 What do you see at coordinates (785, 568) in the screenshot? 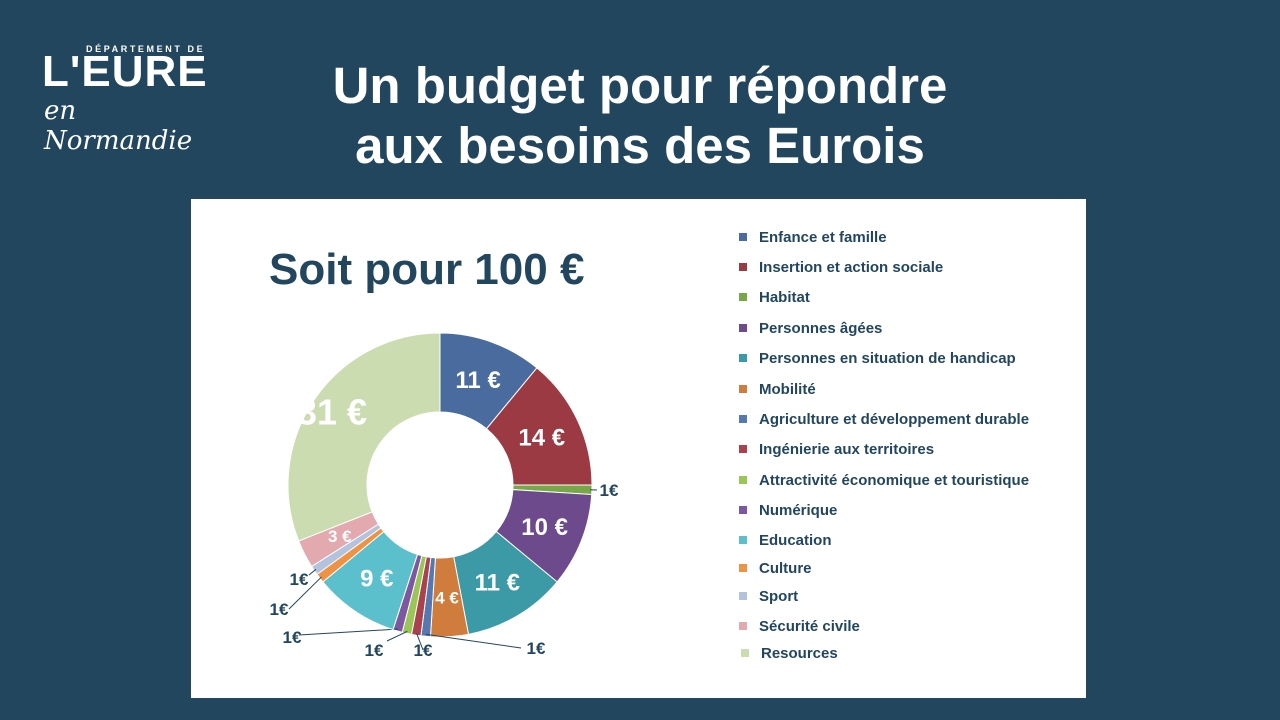
I see `legend-label: Culture` at bounding box center [785, 568].